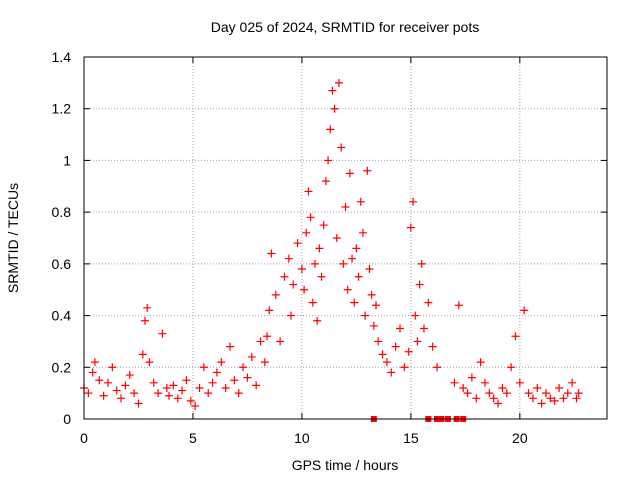 The height and width of the screenshot is (480, 640). I want to click on x-tick-label: 0, so click(84, 438).